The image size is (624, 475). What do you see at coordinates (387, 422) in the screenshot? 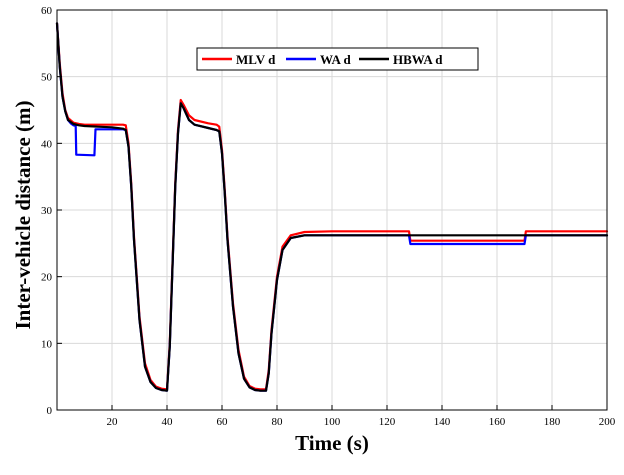
I see `x-tick-label: 120` at bounding box center [387, 422].